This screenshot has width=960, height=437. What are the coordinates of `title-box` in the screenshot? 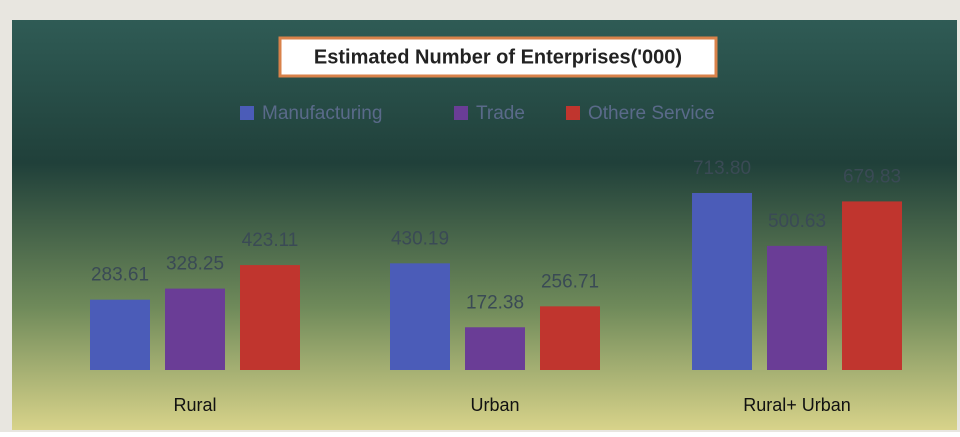 It's located at (498, 57).